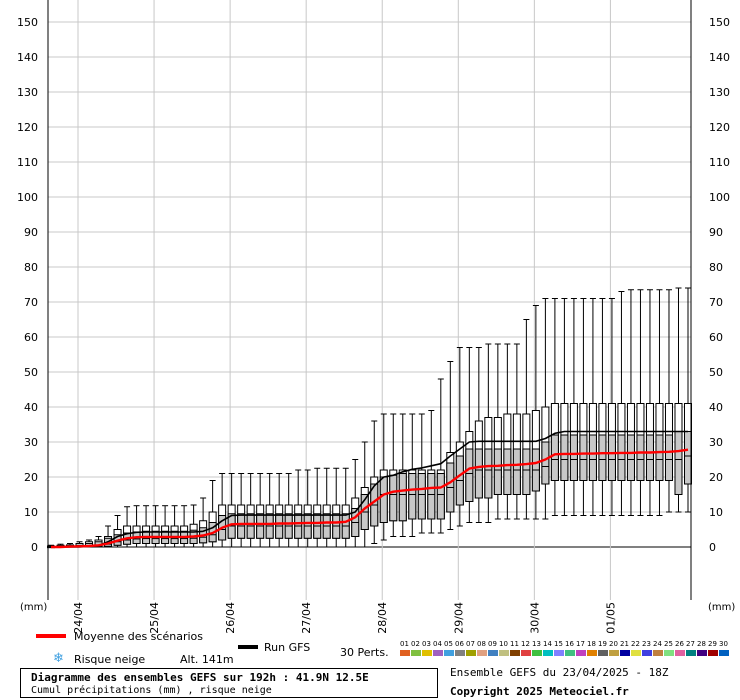  What do you see at coordinates (426, 644) in the screenshot?
I see `pert-number: 03` at bounding box center [426, 644].